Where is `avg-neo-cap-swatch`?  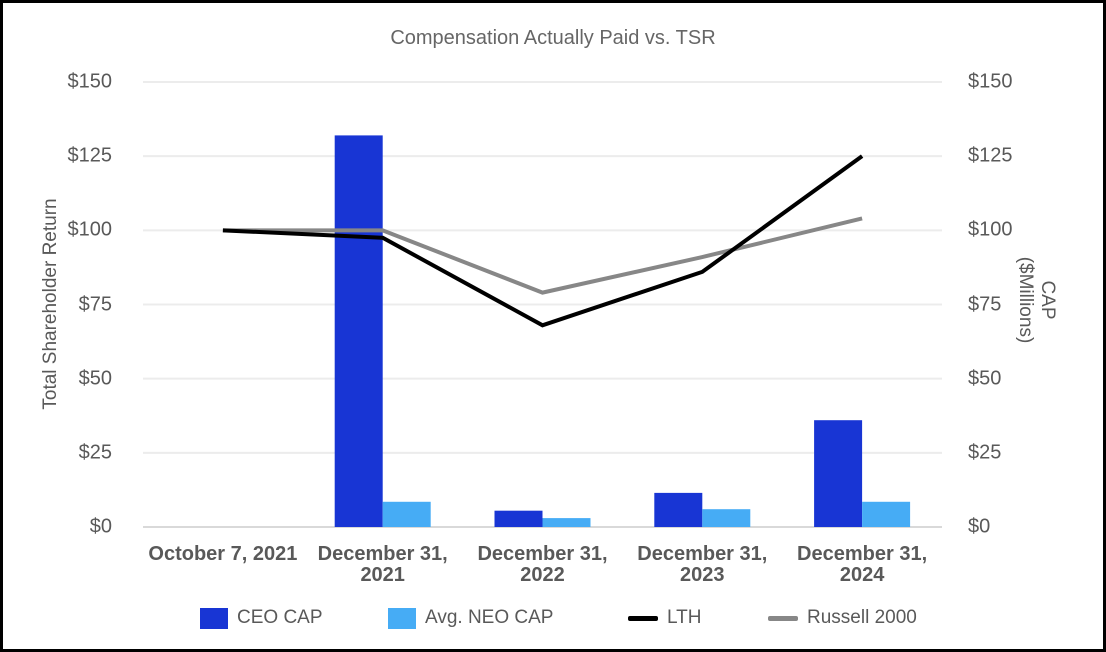 avg-neo-cap-swatch is located at coordinates (402, 618).